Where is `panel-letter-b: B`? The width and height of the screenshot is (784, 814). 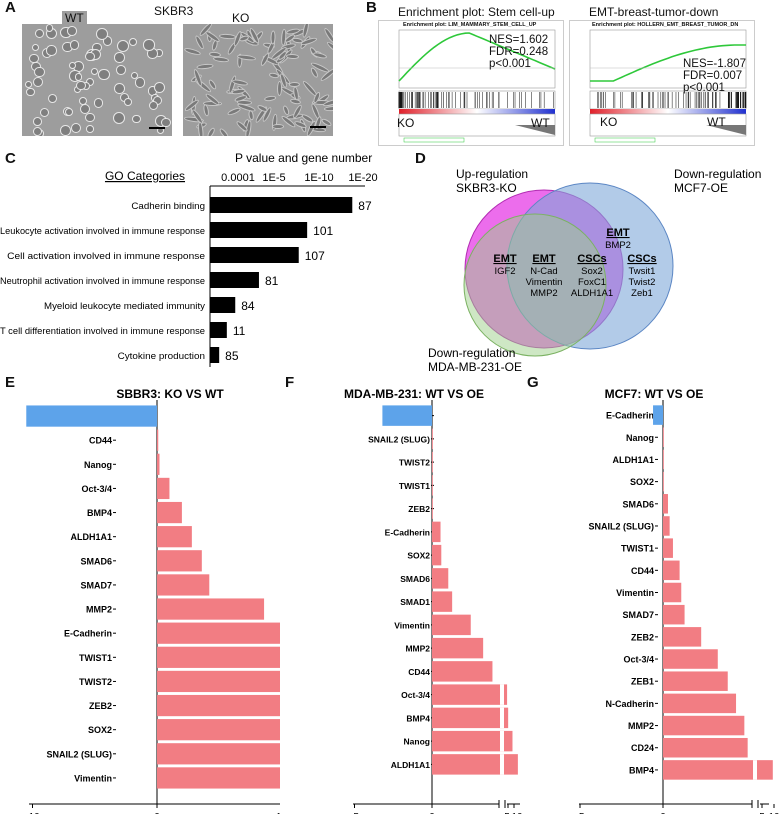
panel-letter-b: B is located at coordinates (371, 8).